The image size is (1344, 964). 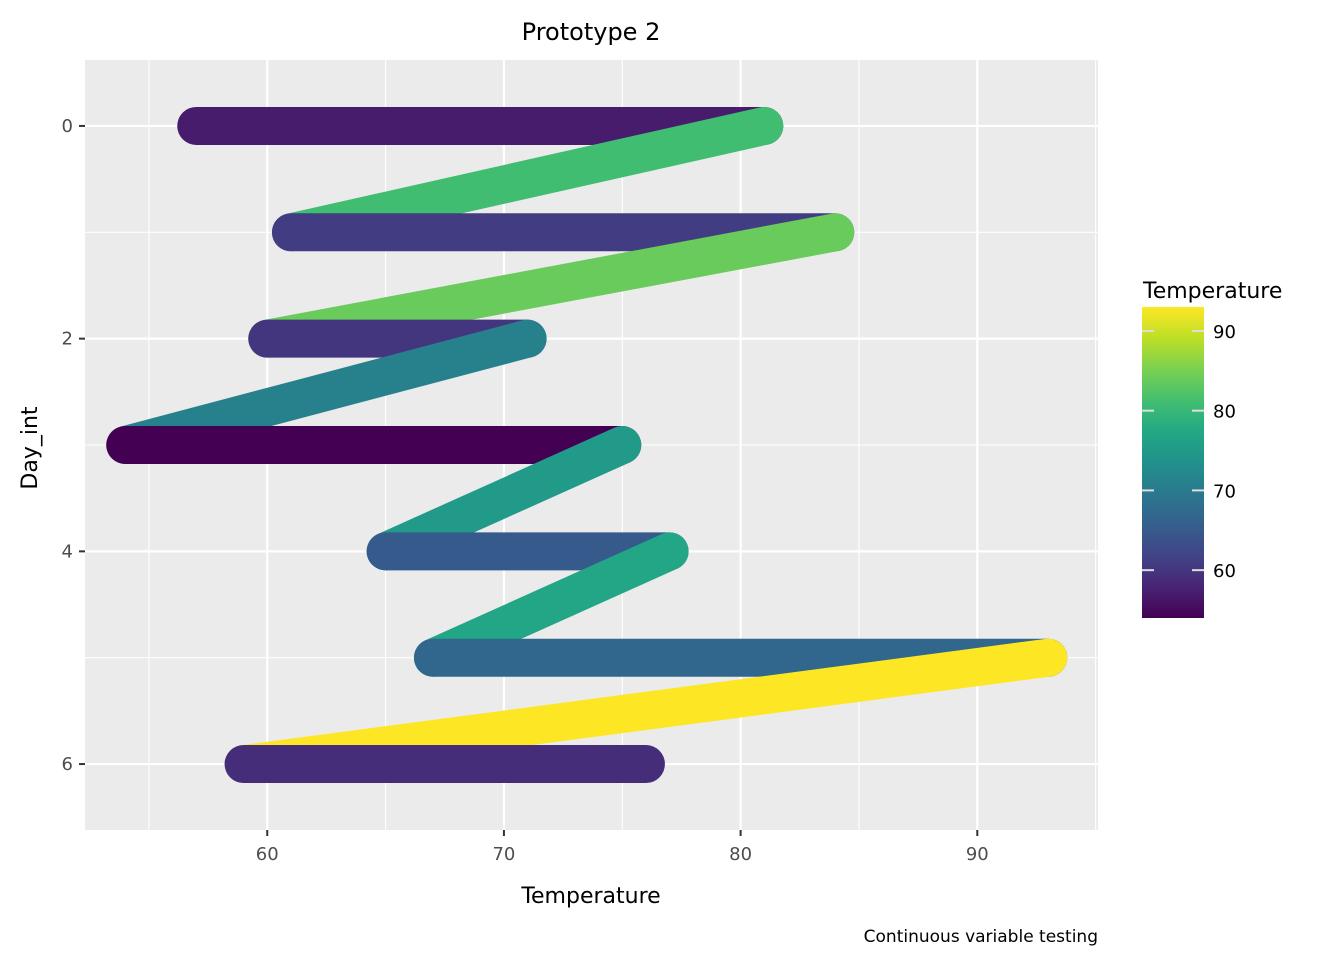 I want to click on y-tick-label: 0, so click(x=67, y=126).